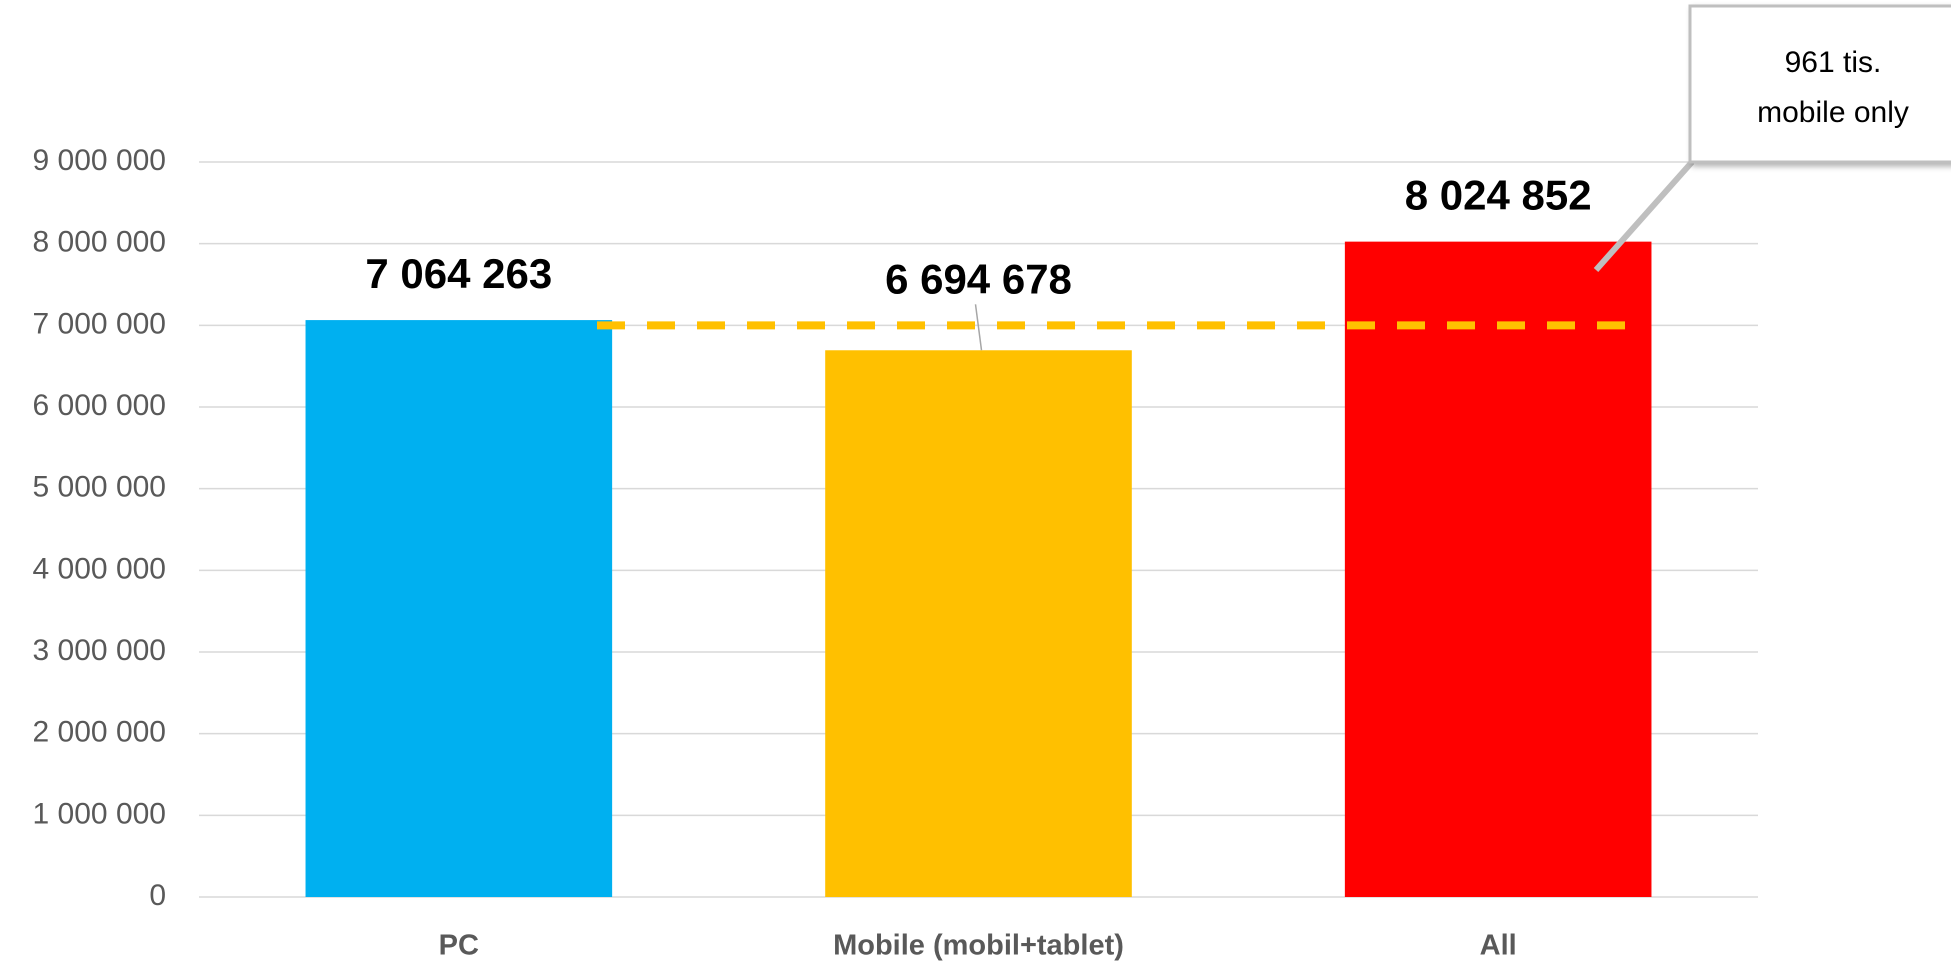 The height and width of the screenshot is (968, 1951). Describe the element at coordinates (1498, 946) in the screenshot. I see `x-tick-label: All` at that location.